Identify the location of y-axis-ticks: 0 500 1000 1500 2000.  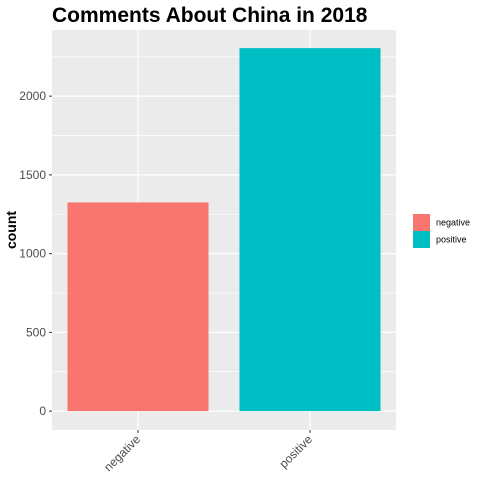
(35, 253).